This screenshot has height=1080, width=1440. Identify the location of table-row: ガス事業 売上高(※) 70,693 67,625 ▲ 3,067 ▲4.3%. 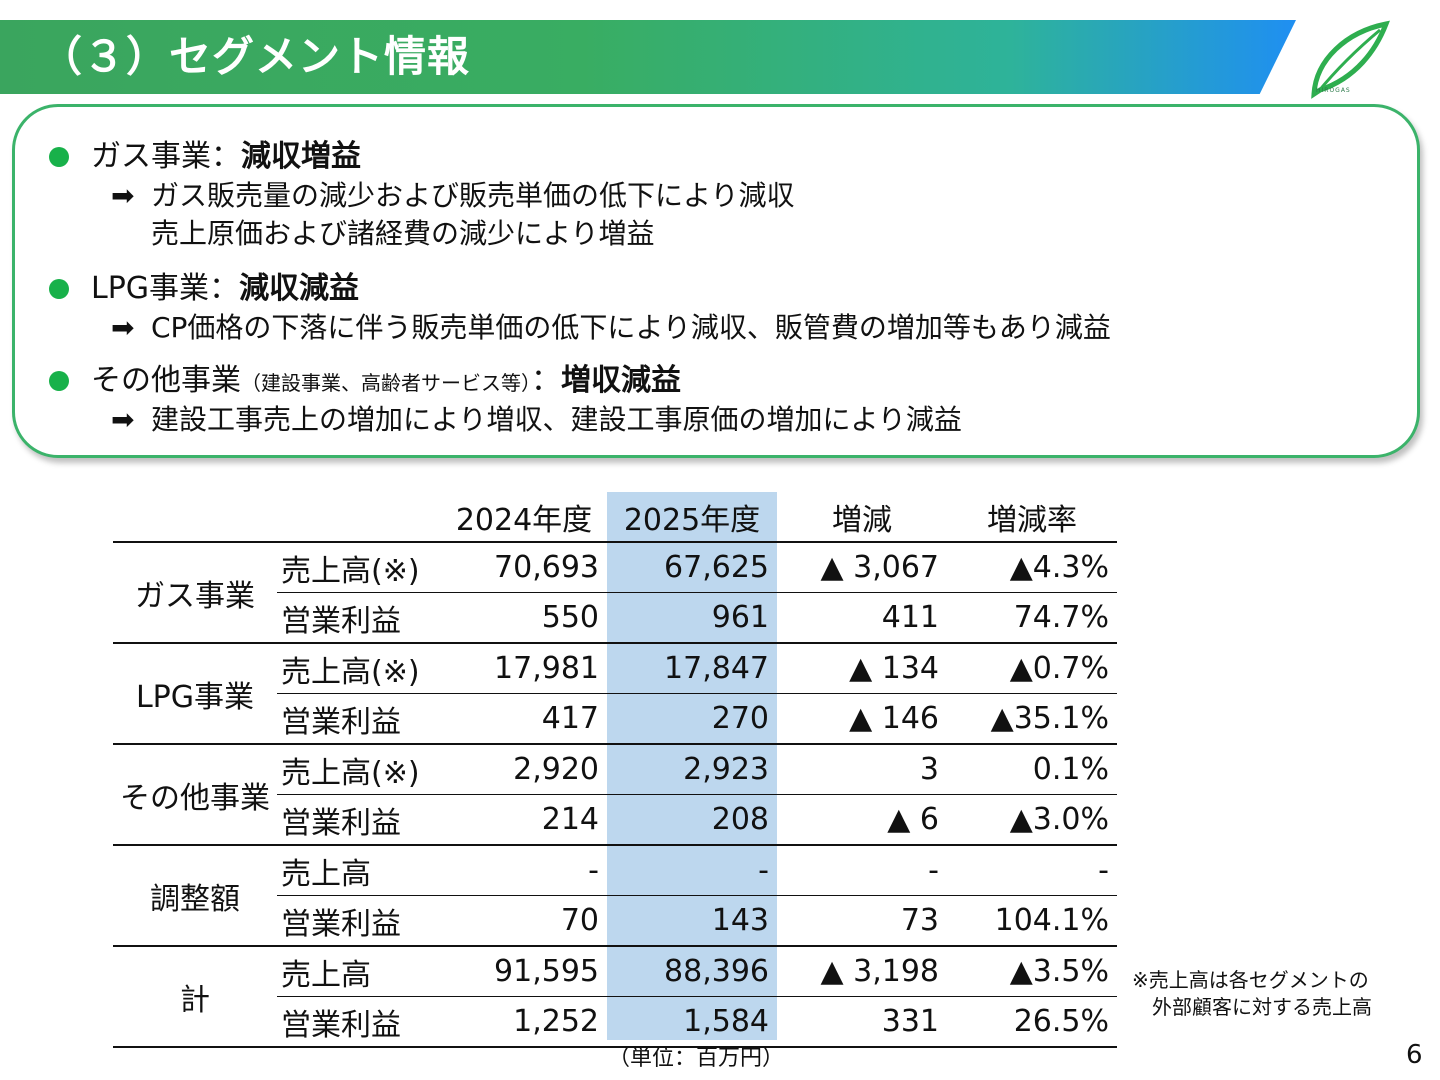
(615, 592).